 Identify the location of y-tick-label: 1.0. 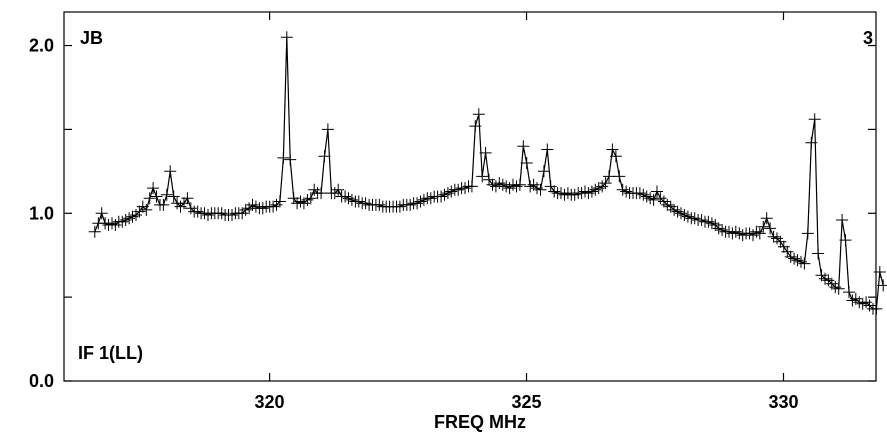
(41, 213).